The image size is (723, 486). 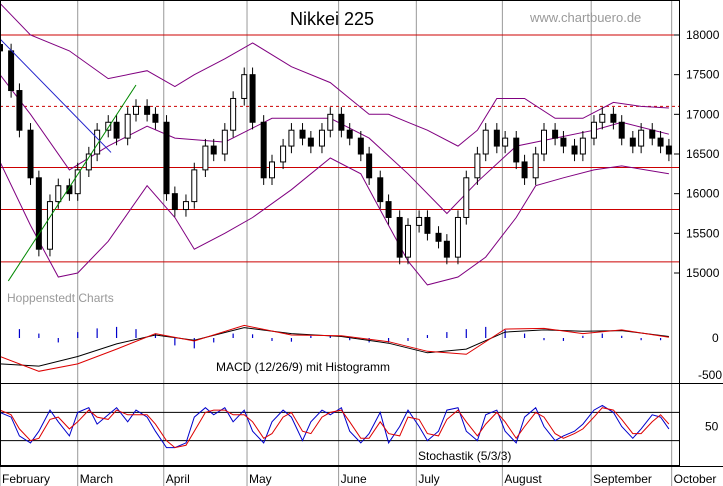 What do you see at coordinates (60, 298) in the screenshot?
I see `source-label: Hoppenstedt Charts` at bounding box center [60, 298].